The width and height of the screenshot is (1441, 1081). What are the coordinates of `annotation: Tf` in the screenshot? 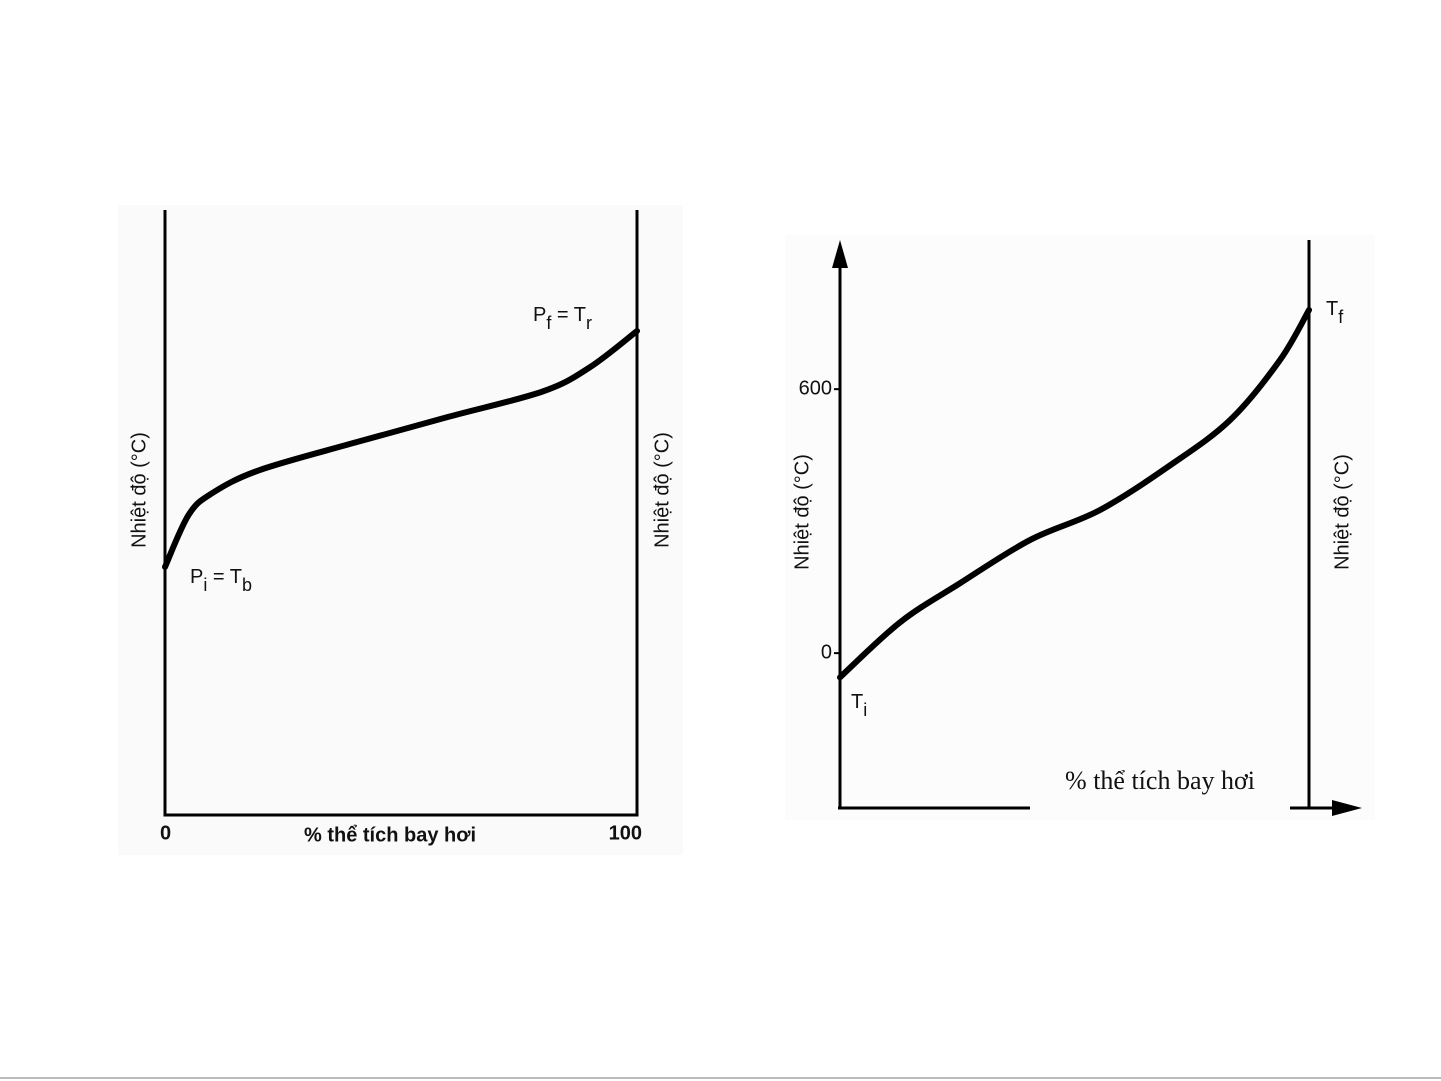 It's located at (1335, 312).